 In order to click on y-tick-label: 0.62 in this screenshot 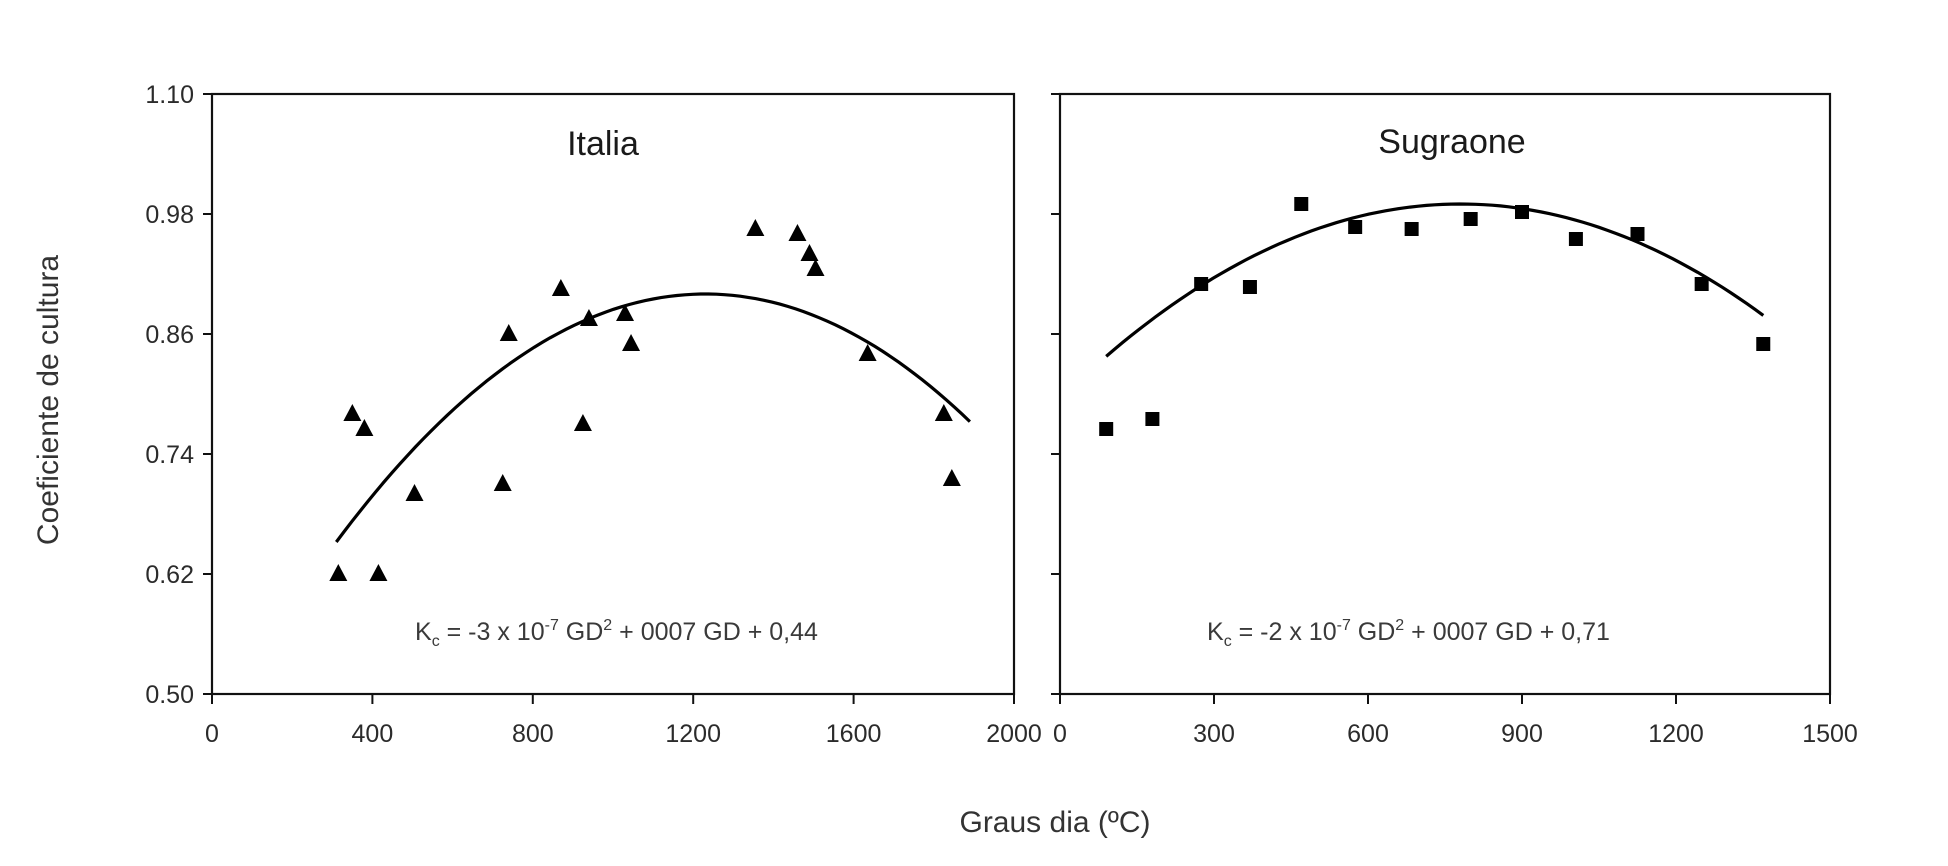, I will do `click(169, 575)`.